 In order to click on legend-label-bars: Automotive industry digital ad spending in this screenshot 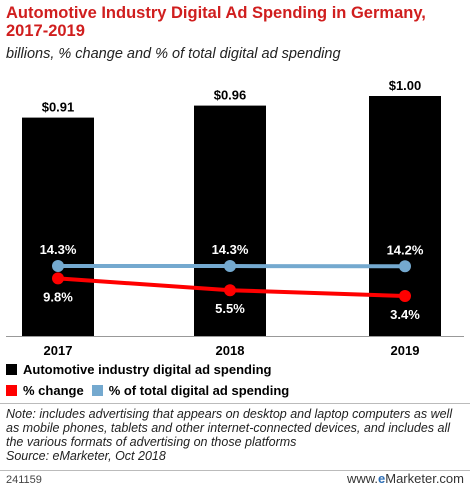, I will do `click(147, 369)`.